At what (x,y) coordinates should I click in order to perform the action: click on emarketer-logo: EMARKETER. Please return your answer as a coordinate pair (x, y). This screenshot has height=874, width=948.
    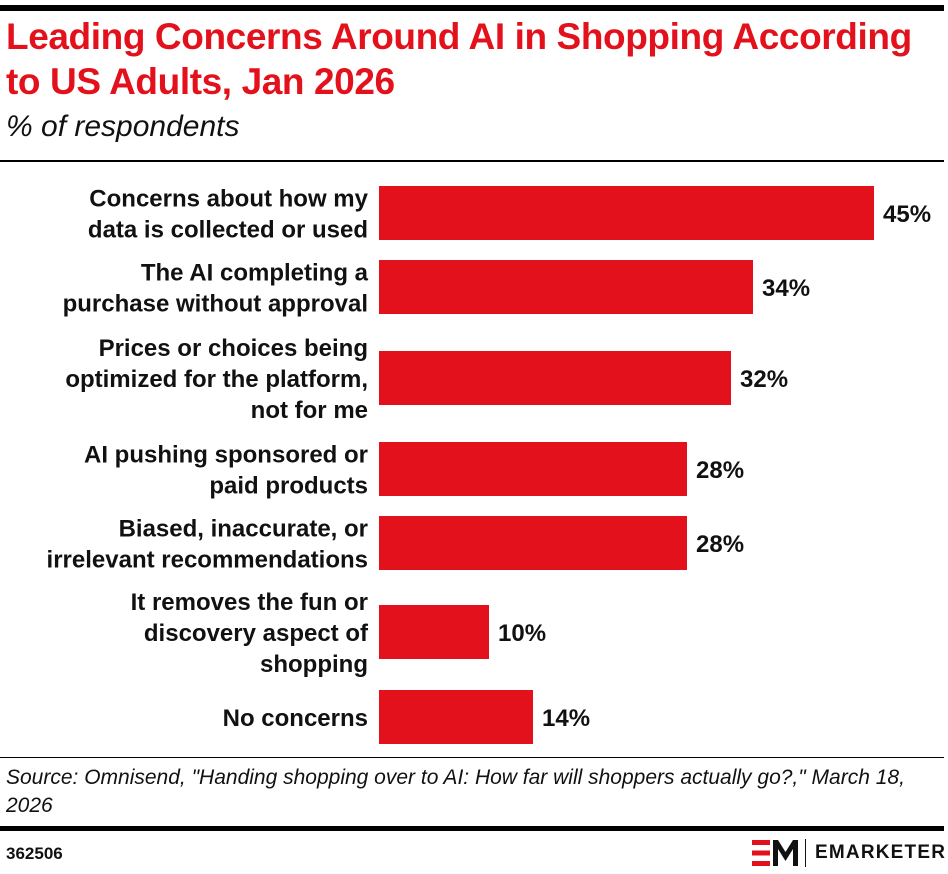
    Looking at the image, I should click on (849, 853).